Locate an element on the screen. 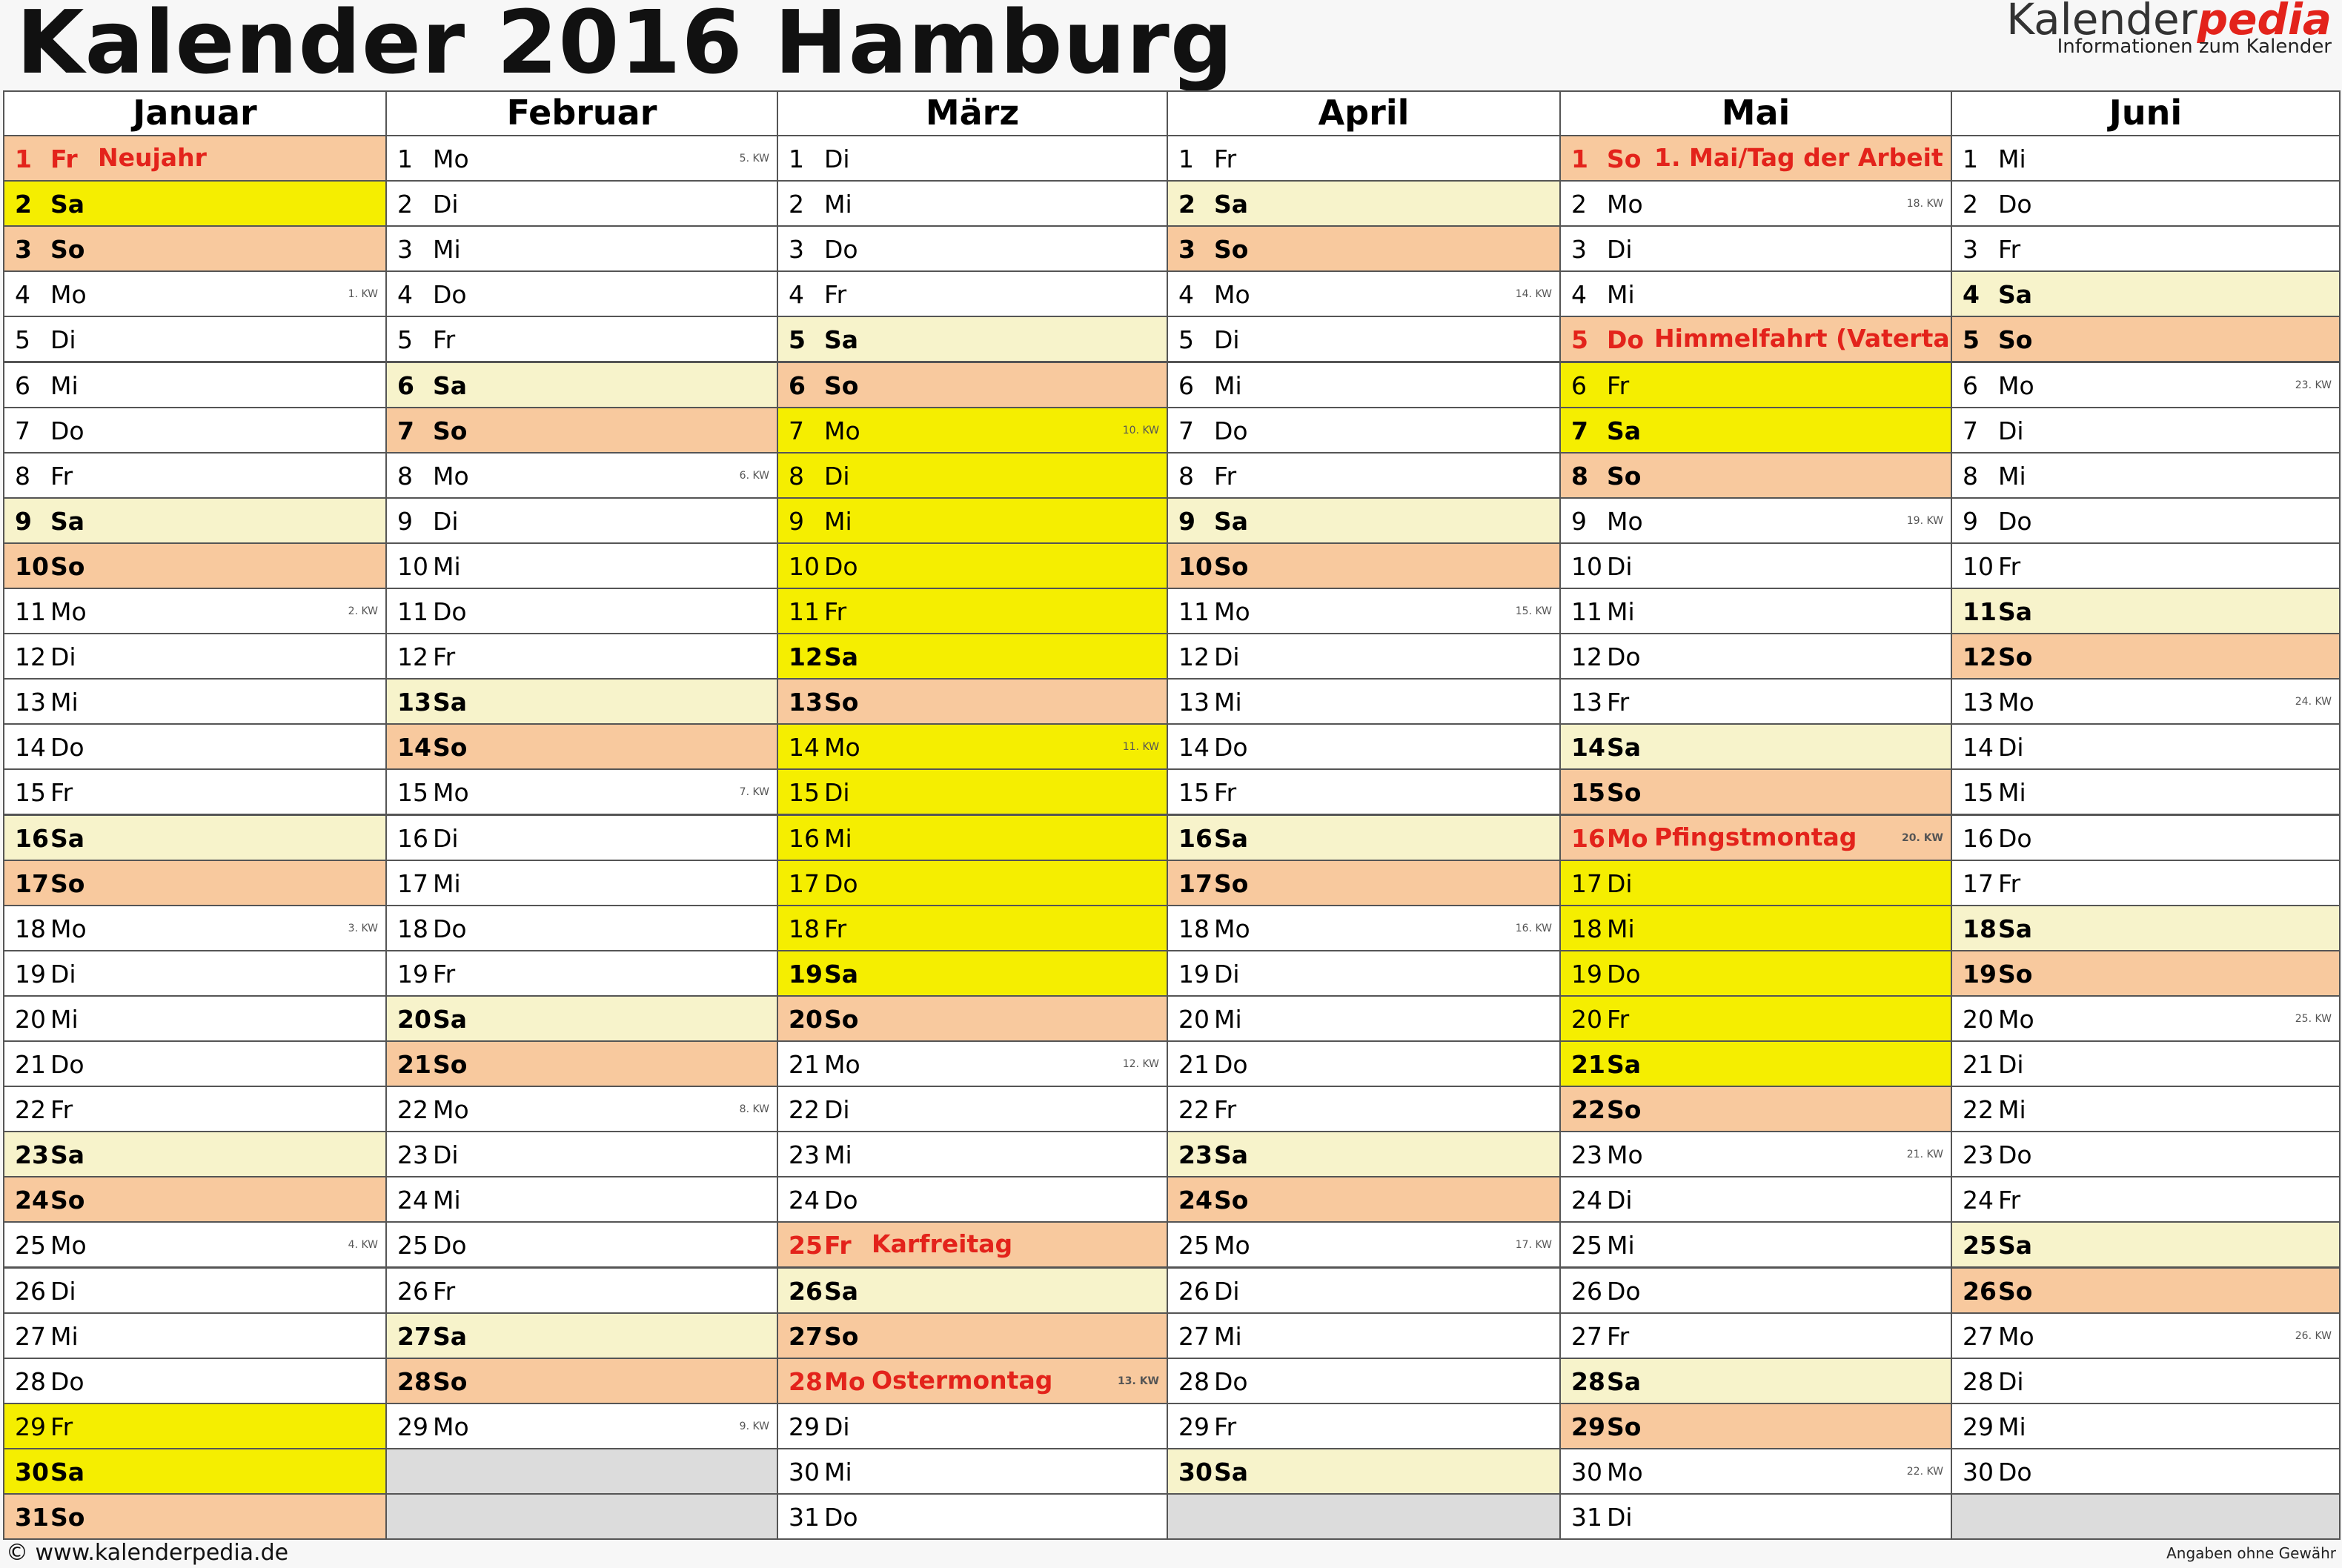 The width and height of the screenshot is (2342, 1568). day-cell: 26 Di is located at coordinates (1364, 1290).